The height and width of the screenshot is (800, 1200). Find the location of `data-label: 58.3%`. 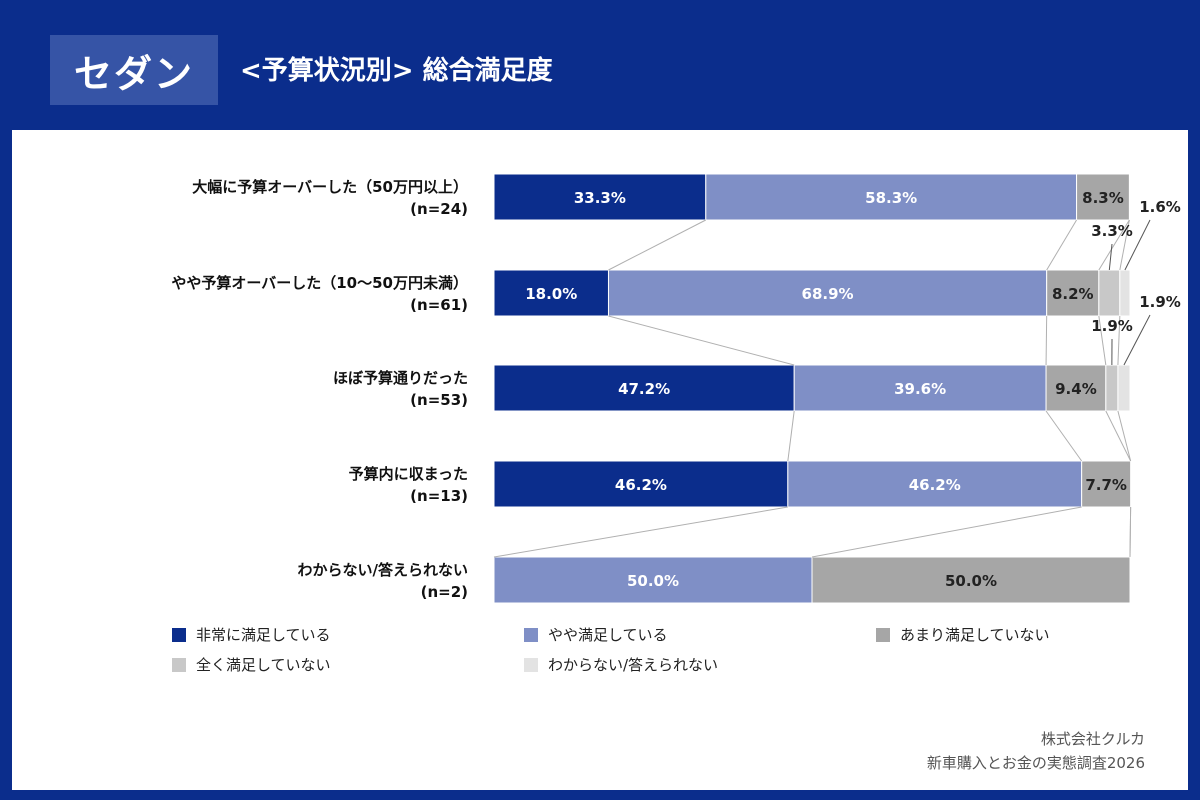

data-label: 58.3% is located at coordinates (891, 198).